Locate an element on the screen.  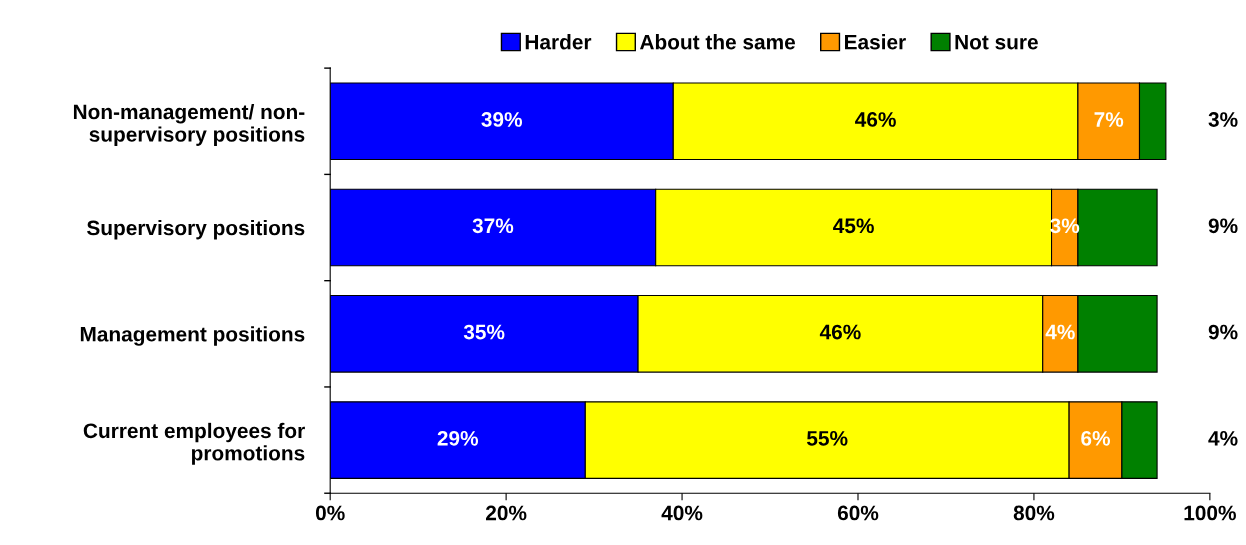
legend-label: Not sure is located at coordinates (996, 42).